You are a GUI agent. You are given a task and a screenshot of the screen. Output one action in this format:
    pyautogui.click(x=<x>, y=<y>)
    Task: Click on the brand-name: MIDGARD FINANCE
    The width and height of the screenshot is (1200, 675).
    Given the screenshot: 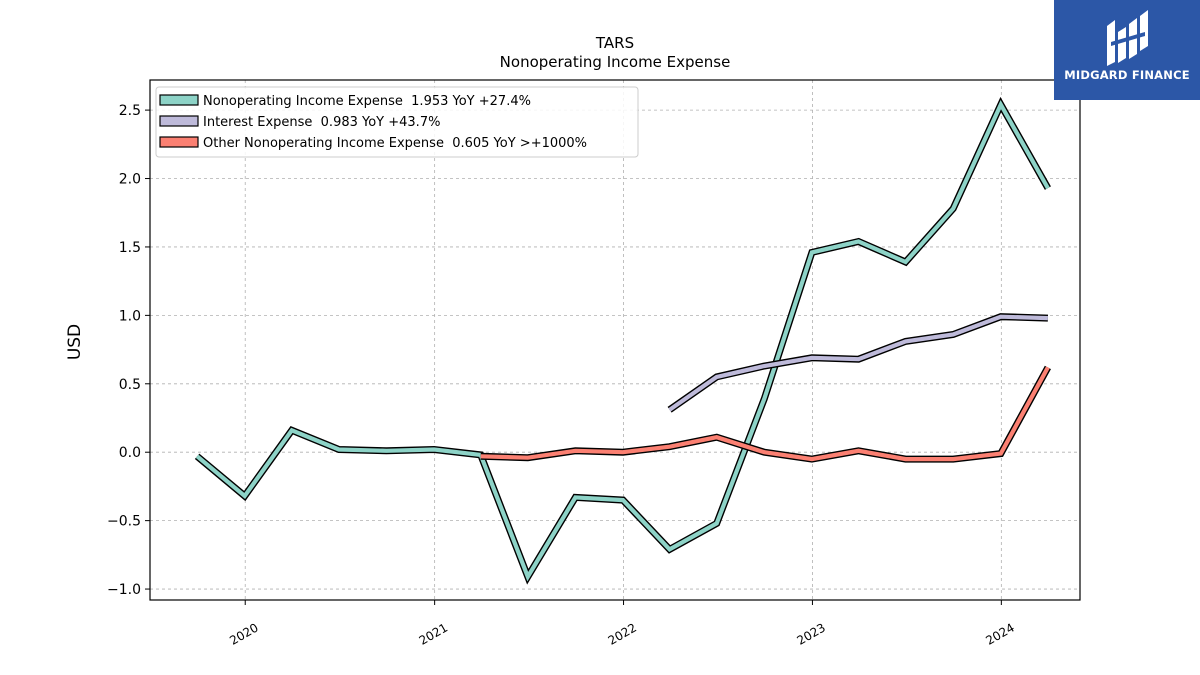 What is the action you would take?
    pyautogui.click(x=1127, y=75)
    